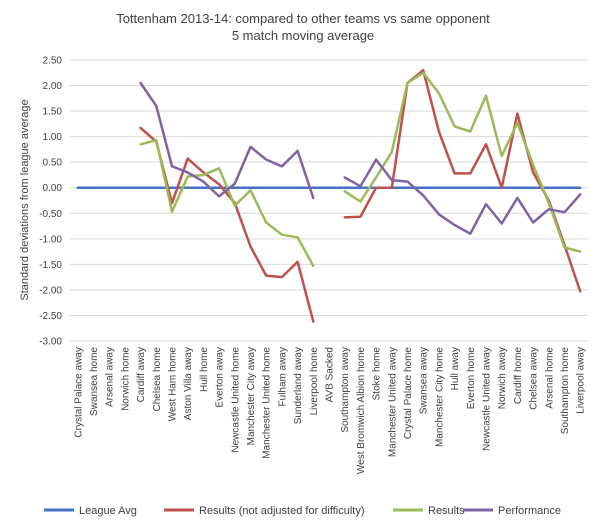 The image size is (606, 531). I want to click on x-category-label: Chelsea home, so click(157, 379).